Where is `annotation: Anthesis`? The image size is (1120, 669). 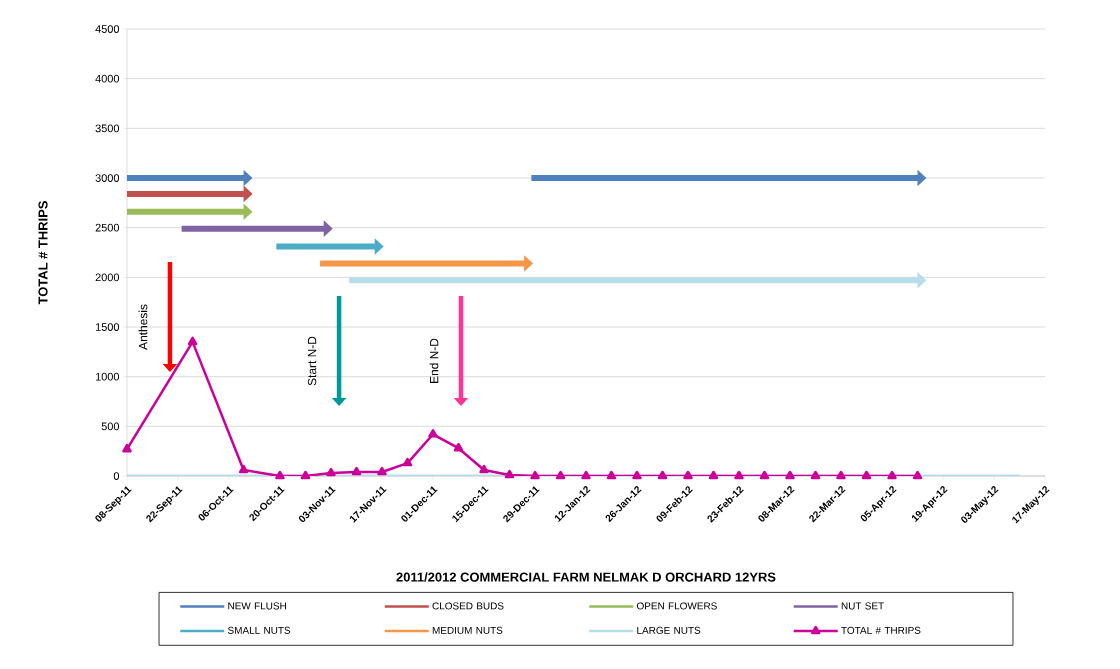 annotation: Anthesis is located at coordinates (143, 327).